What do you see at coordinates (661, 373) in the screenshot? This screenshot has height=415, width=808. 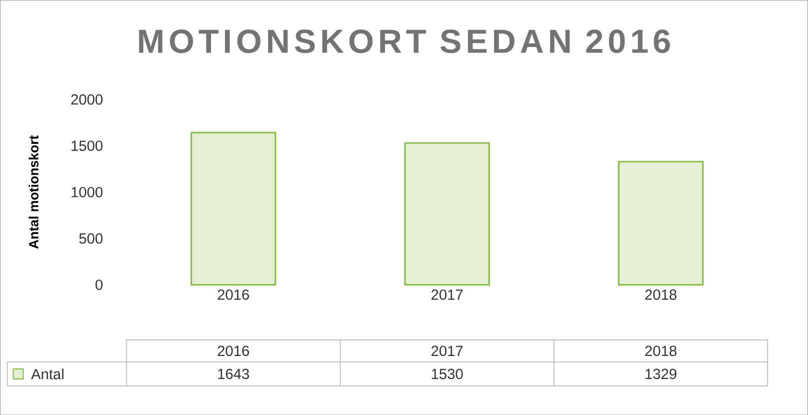 I see `data-label: 1329` at bounding box center [661, 373].